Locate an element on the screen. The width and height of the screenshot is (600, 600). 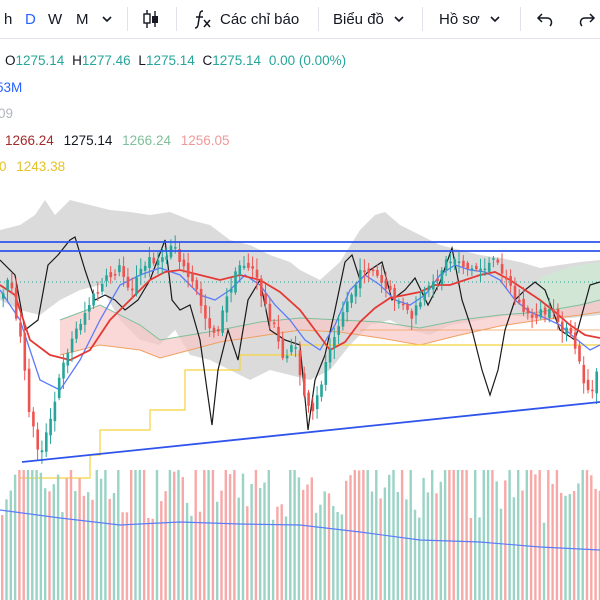
timeframe-day: D is located at coordinates (30, 19).